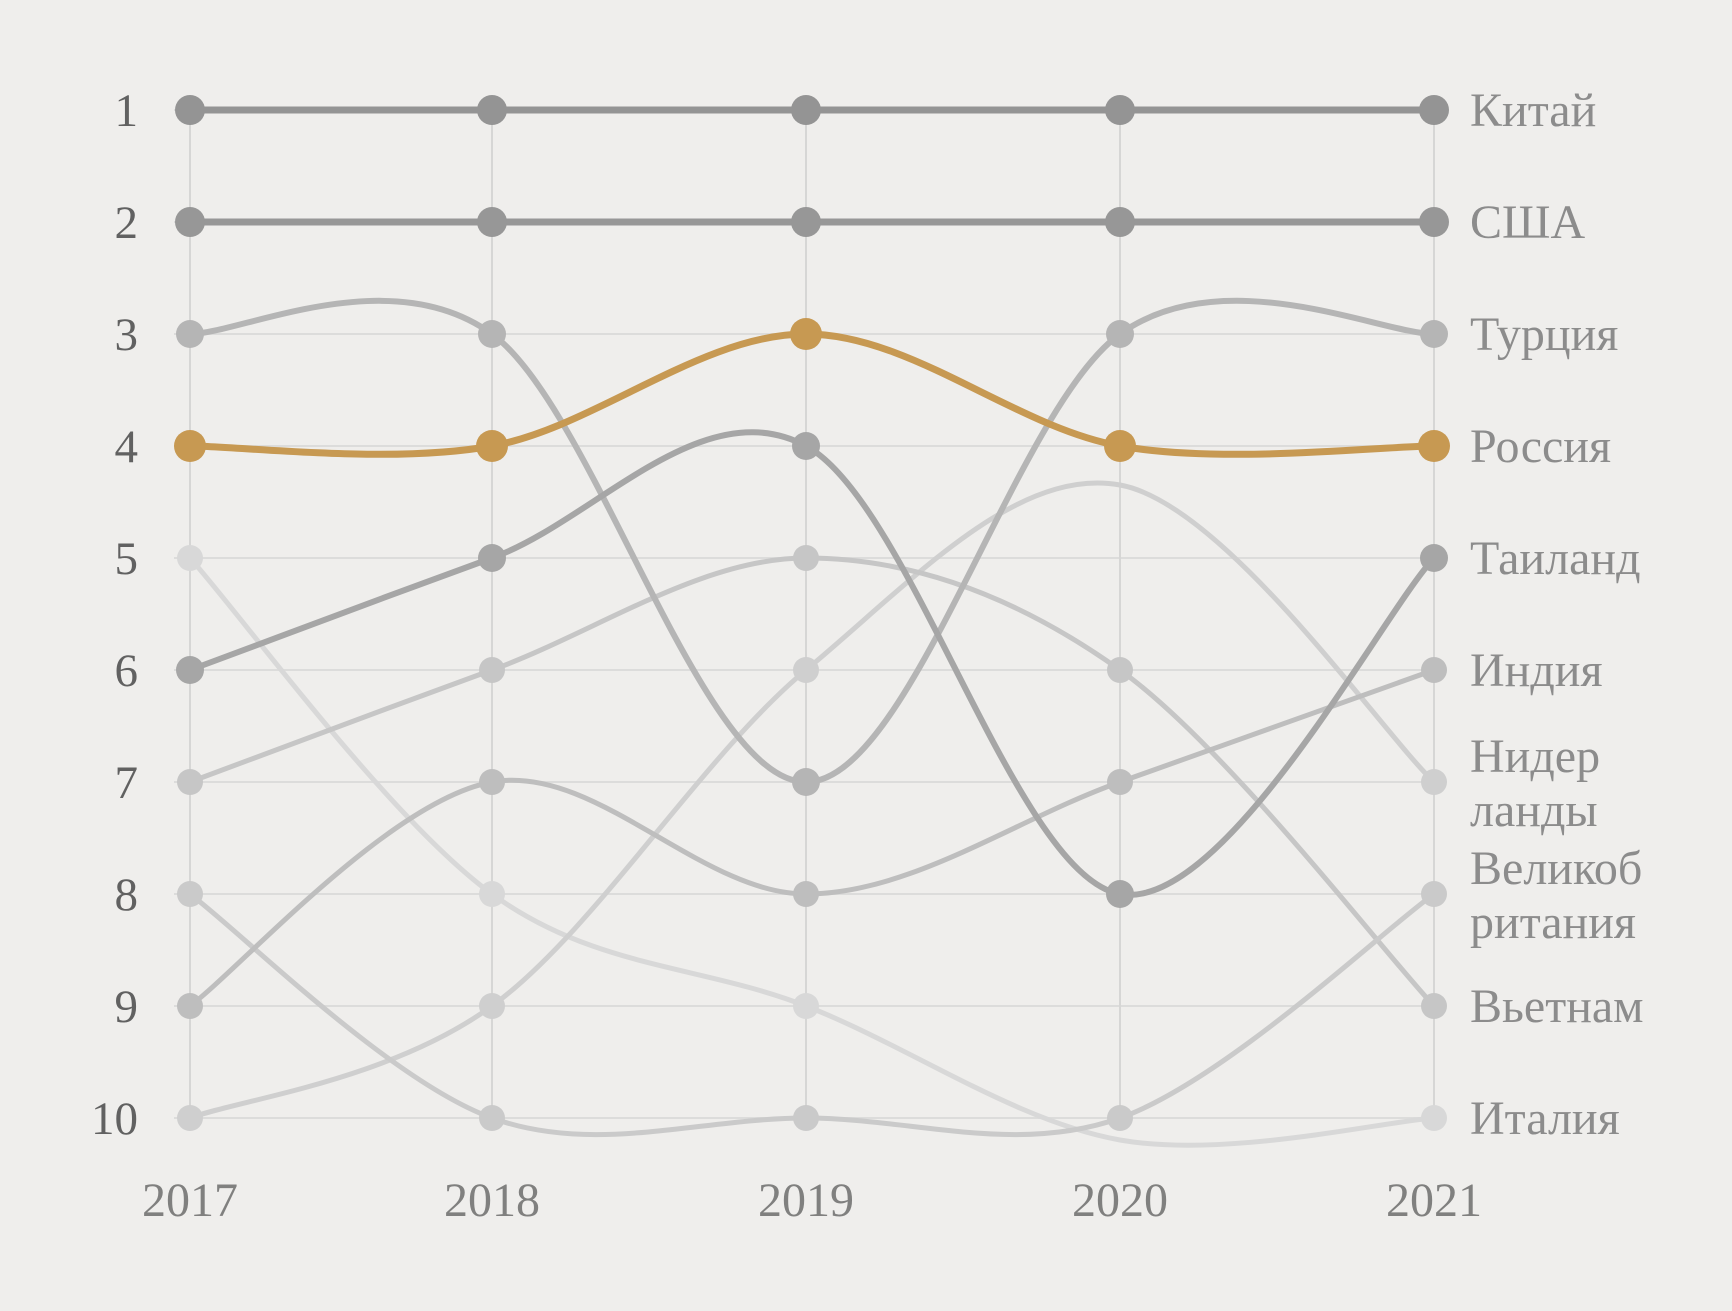 This screenshot has height=1311, width=1732. Describe the element at coordinates (1434, 1118) in the screenshot. I see `series-dot-italy-2021` at that location.